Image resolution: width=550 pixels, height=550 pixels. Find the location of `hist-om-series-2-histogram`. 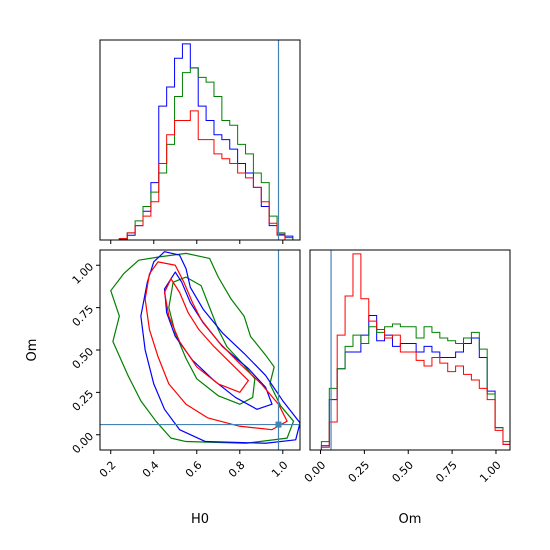

hist-om-series-2-histogram is located at coordinates (411, 351).